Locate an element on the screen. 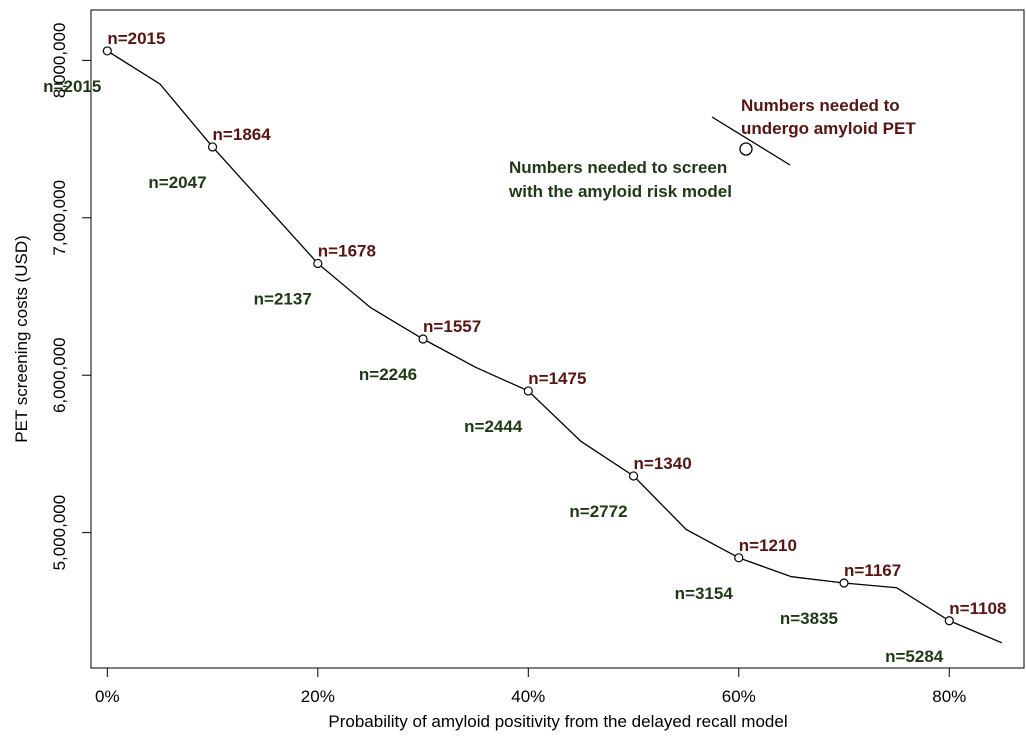 The image size is (1026, 754). pet-count-label: n=1475 is located at coordinates (557, 378).